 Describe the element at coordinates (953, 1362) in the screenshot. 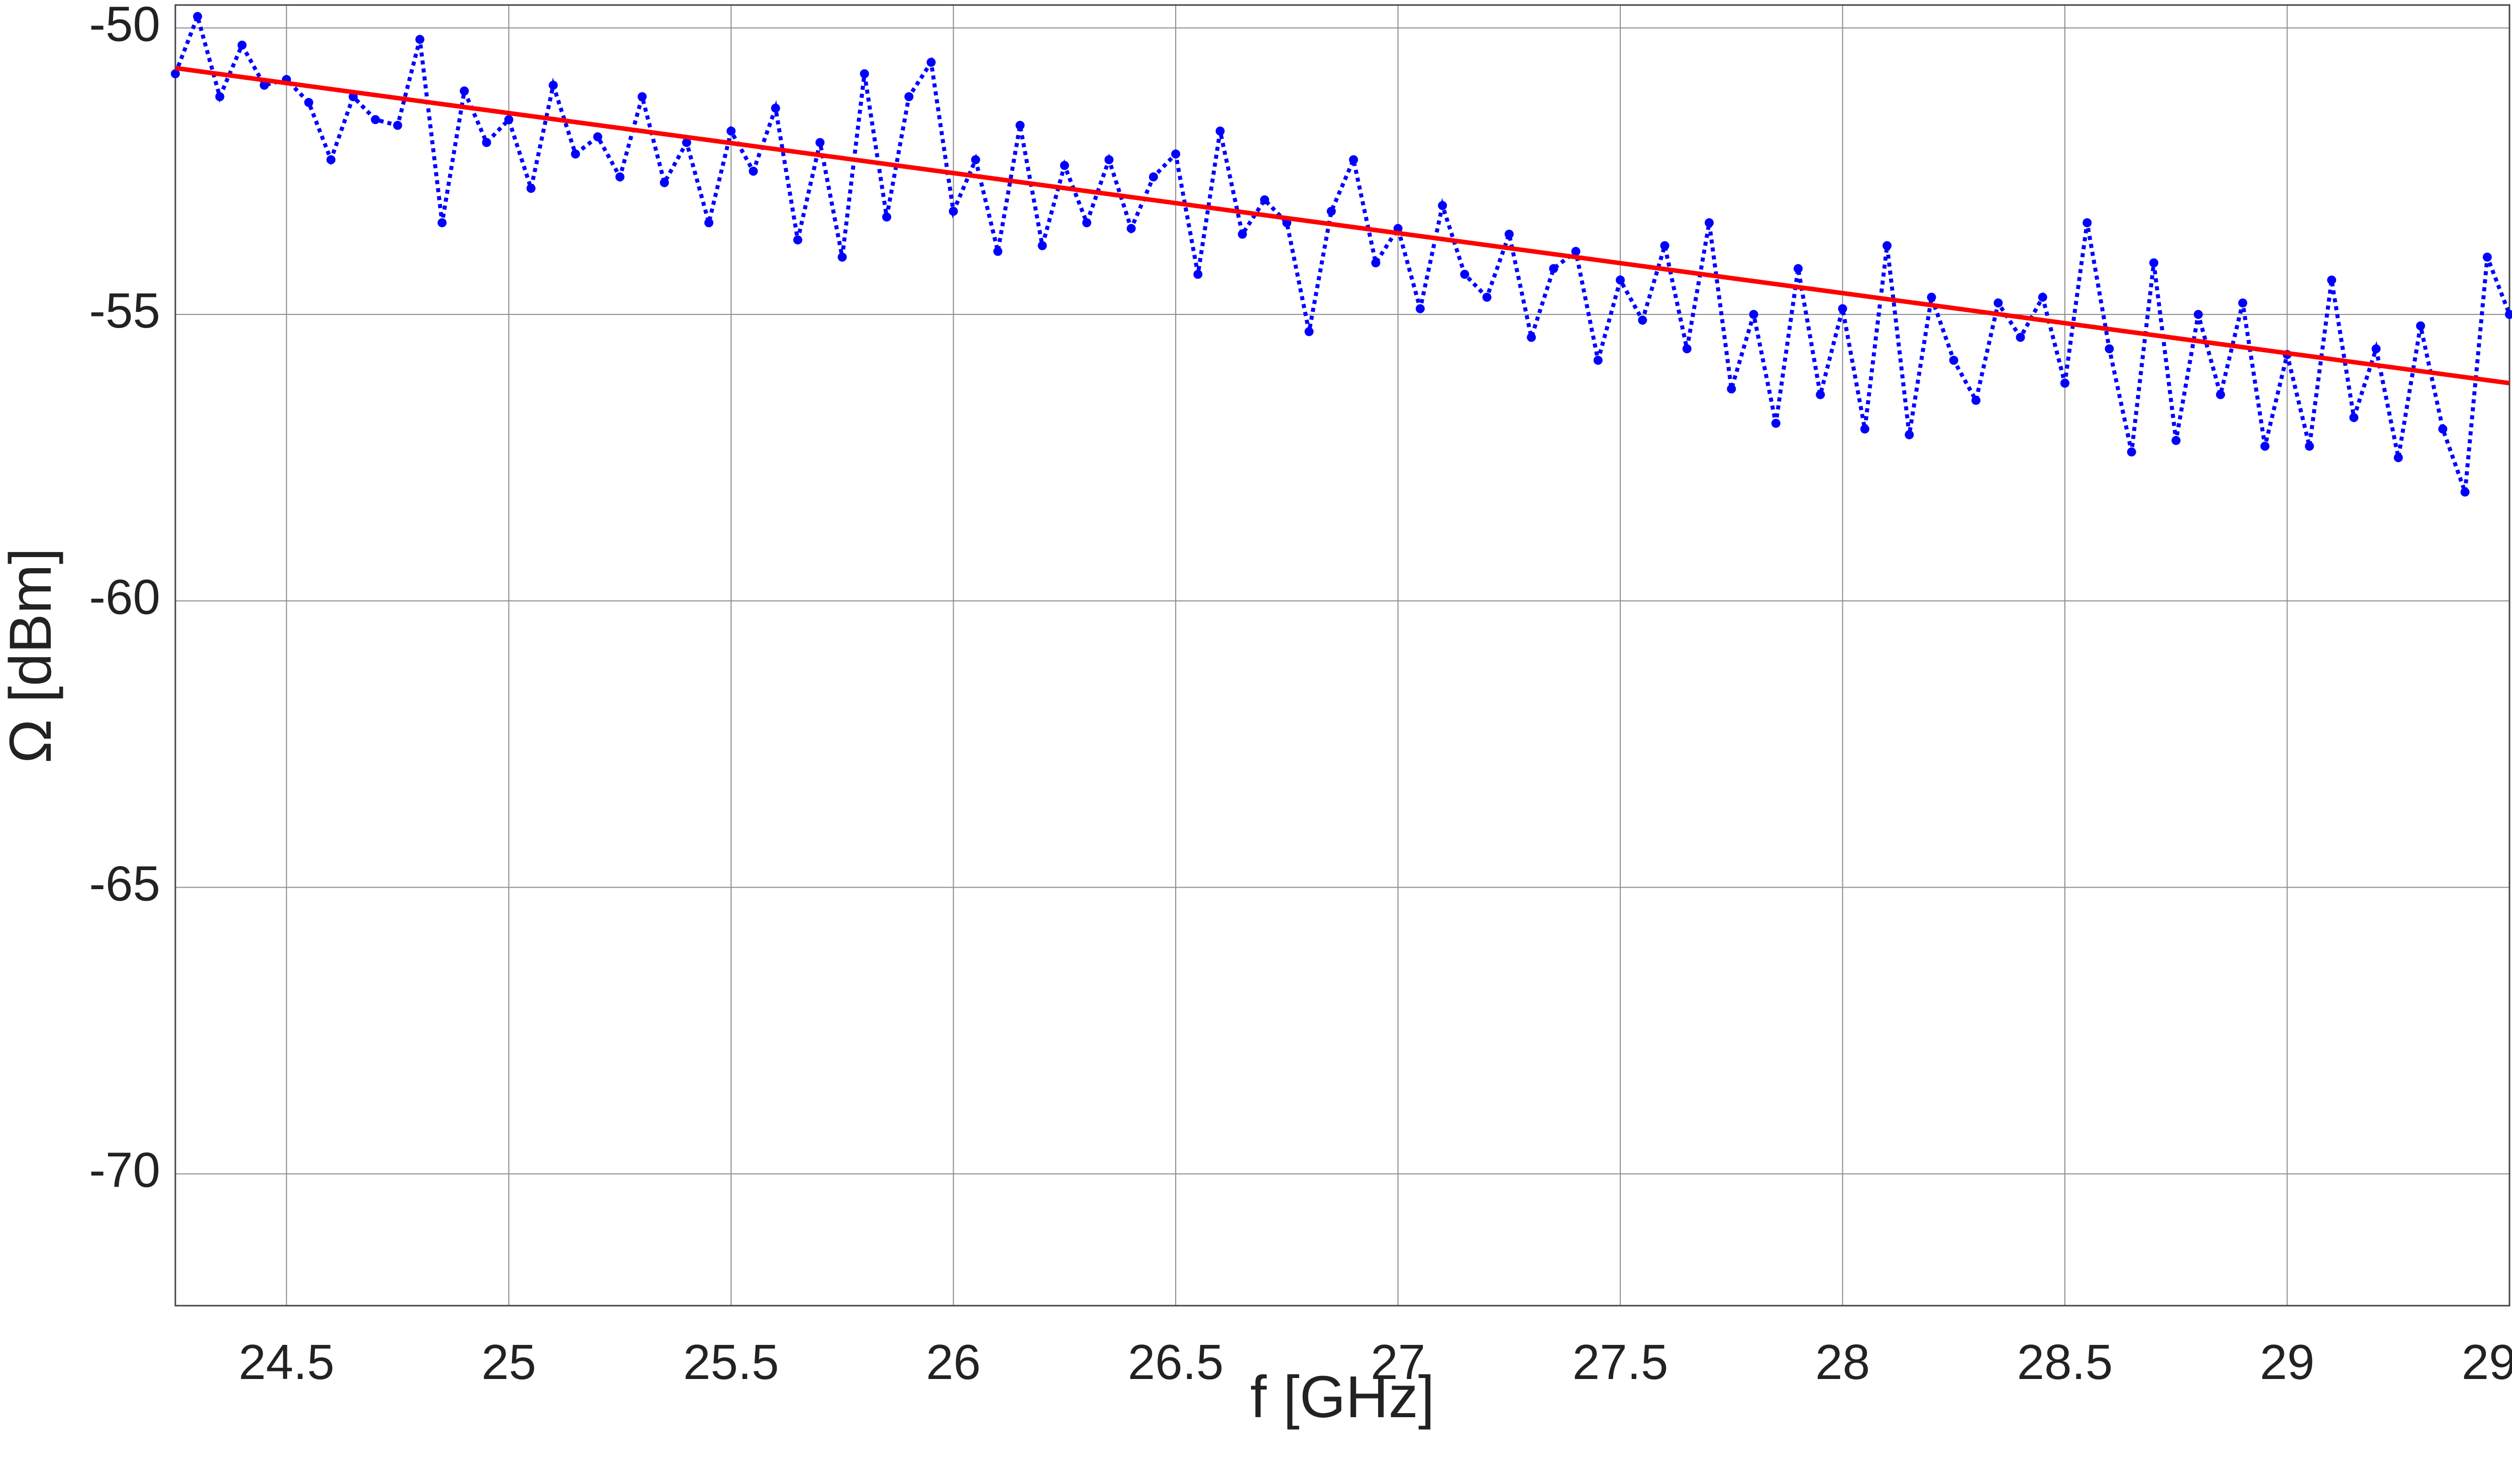

I see `x-tick-label: 26` at that location.